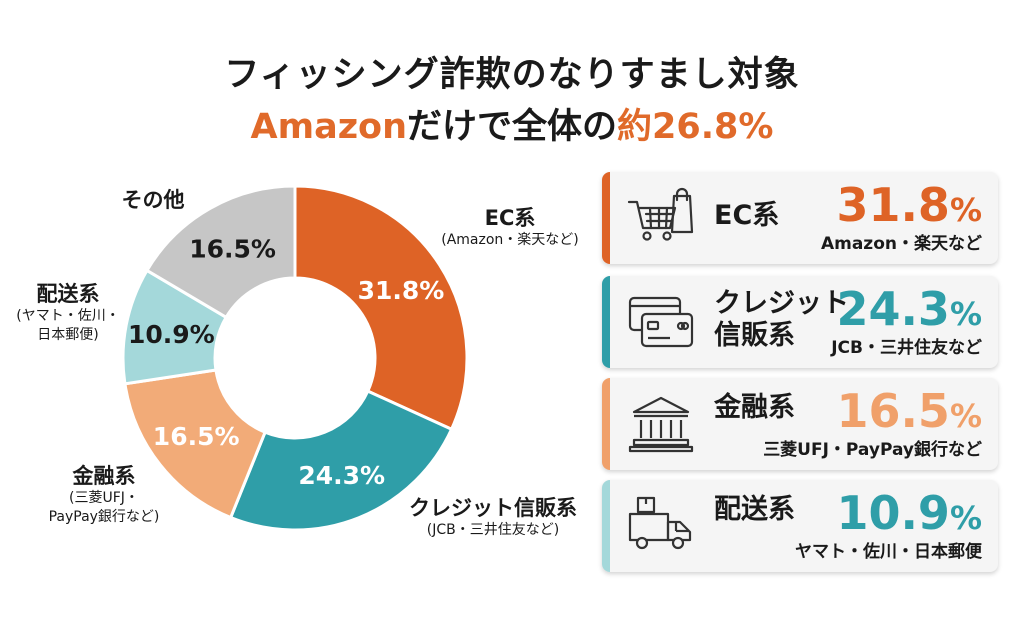 This screenshot has height=640, width=1024. What do you see at coordinates (965, 518) in the screenshot?
I see `card-delivery-pct-unit: %` at bounding box center [965, 518].